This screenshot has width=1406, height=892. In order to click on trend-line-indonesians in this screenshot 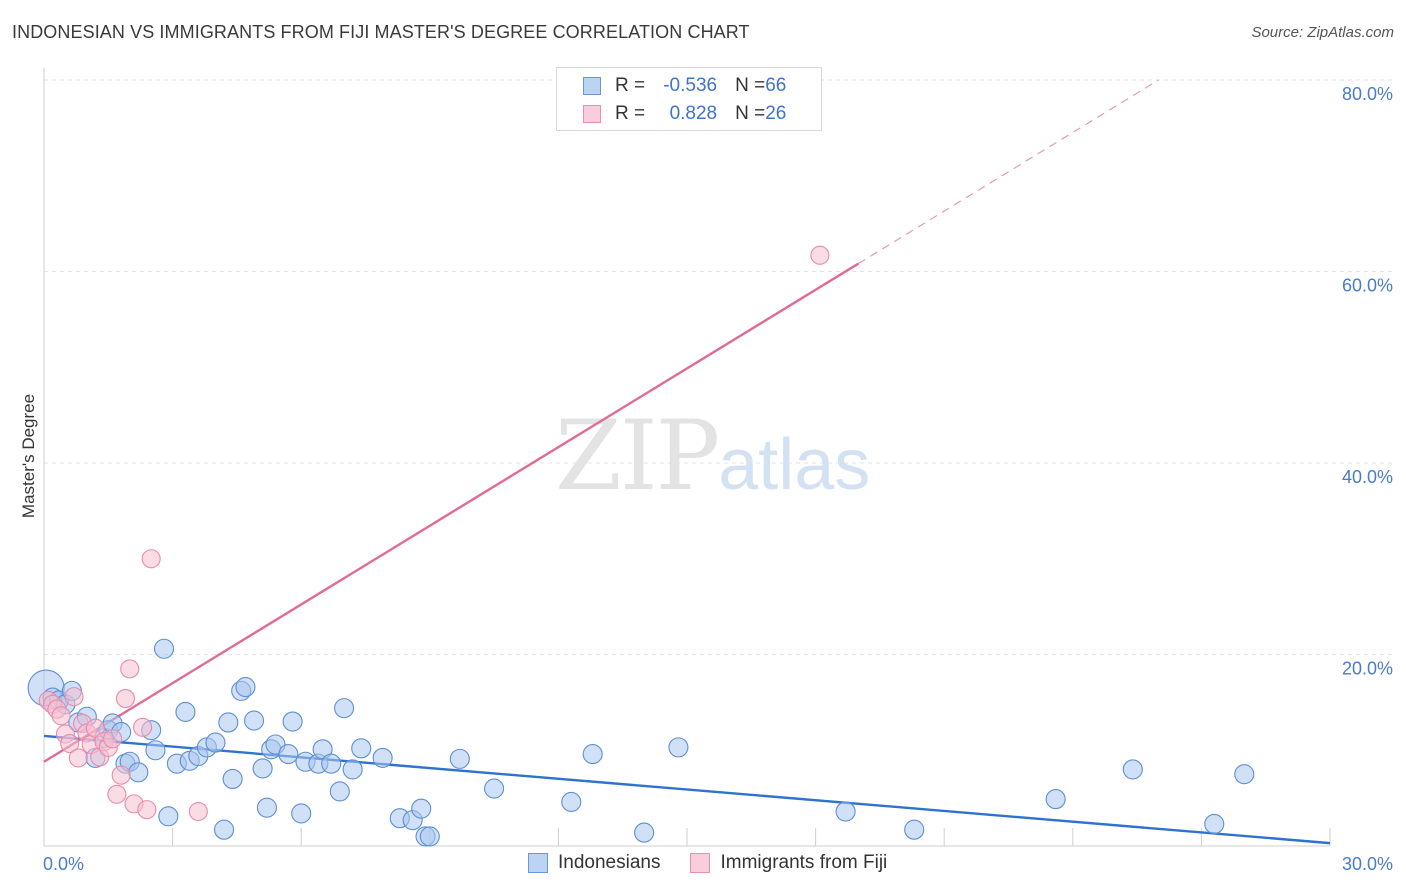, I will do `click(687, 789)`.